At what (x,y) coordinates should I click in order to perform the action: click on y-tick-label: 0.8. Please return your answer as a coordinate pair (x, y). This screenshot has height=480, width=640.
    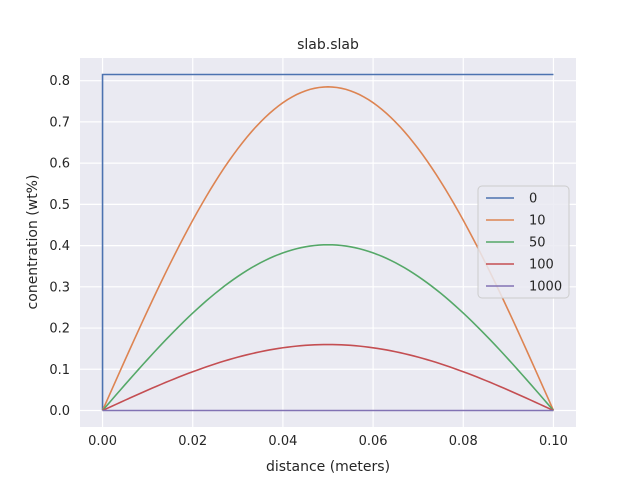
    Looking at the image, I should click on (59, 81).